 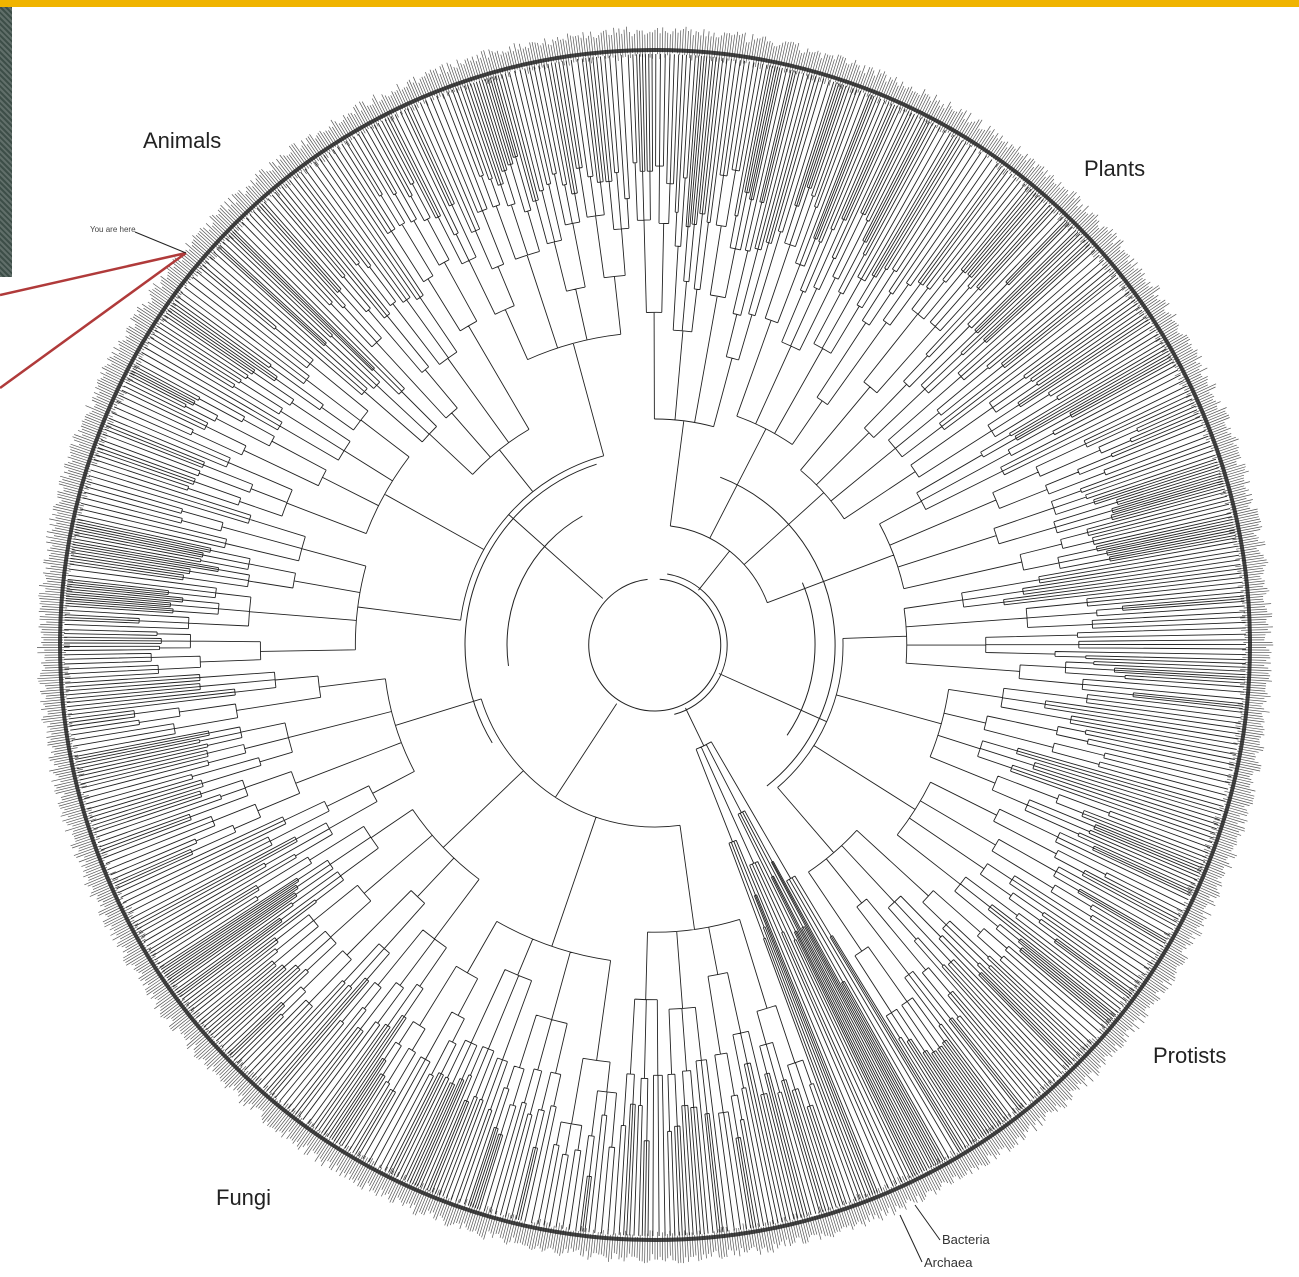 What do you see at coordinates (244, 1197) in the screenshot?
I see `fungi-label: Fungi` at bounding box center [244, 1197].